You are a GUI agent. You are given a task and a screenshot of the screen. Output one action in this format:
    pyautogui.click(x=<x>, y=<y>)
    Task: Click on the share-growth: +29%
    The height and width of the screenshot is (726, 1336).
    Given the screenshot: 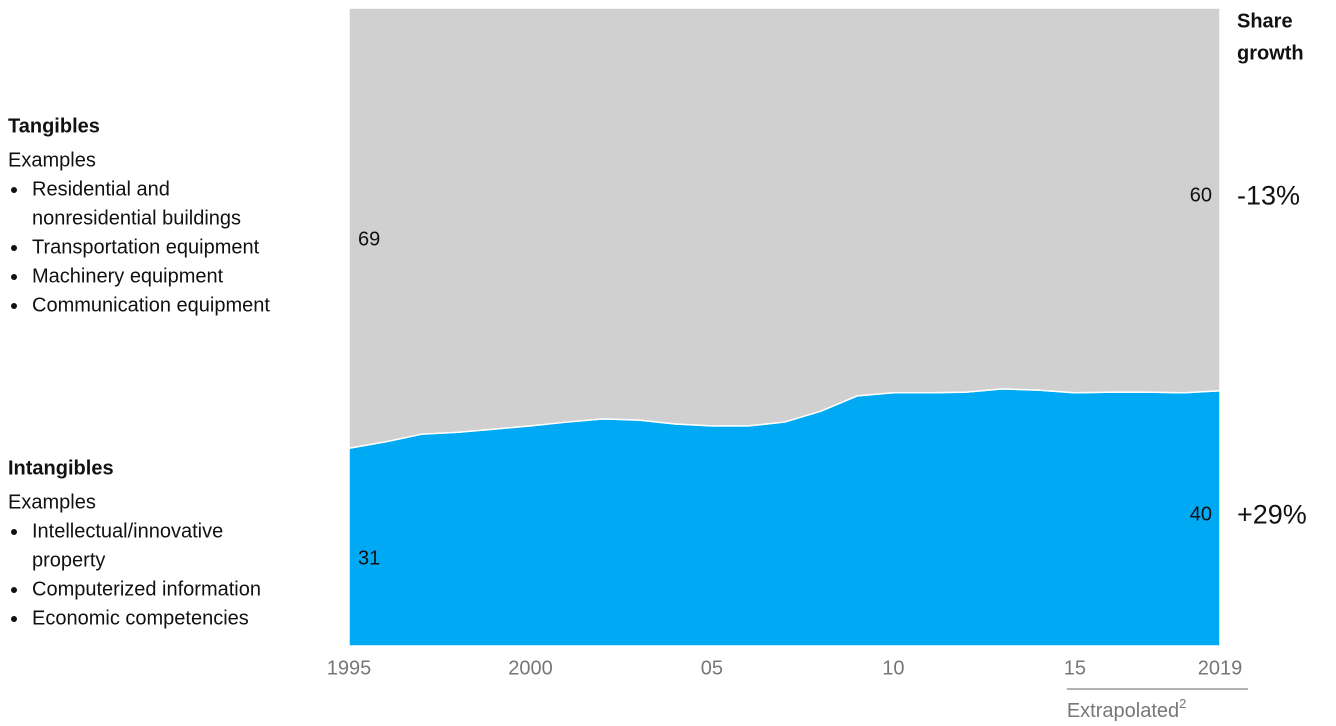 What is the action you would take?
    pyautogui.click(x=1272, y=515)
    